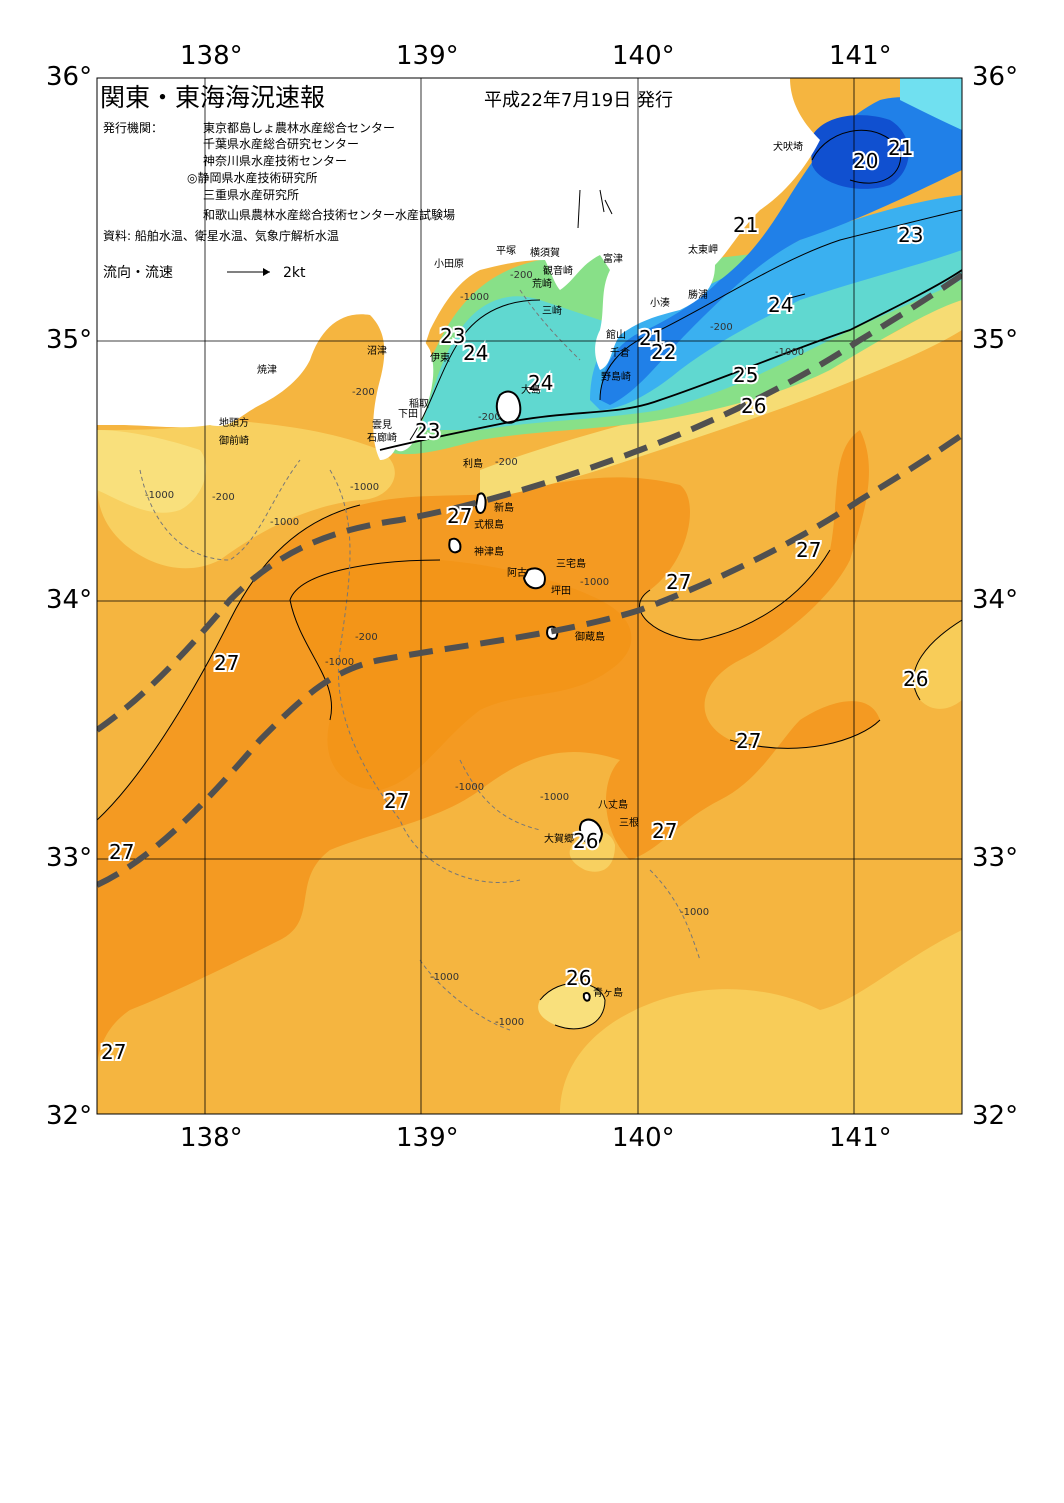 Image resolution: width=1064 pixels, height=1503 pixels. Describe the element at coordinates (299, 127) in the screenshot. I see `issuer: 東京都島しょ農林水産総合センター` at that location.